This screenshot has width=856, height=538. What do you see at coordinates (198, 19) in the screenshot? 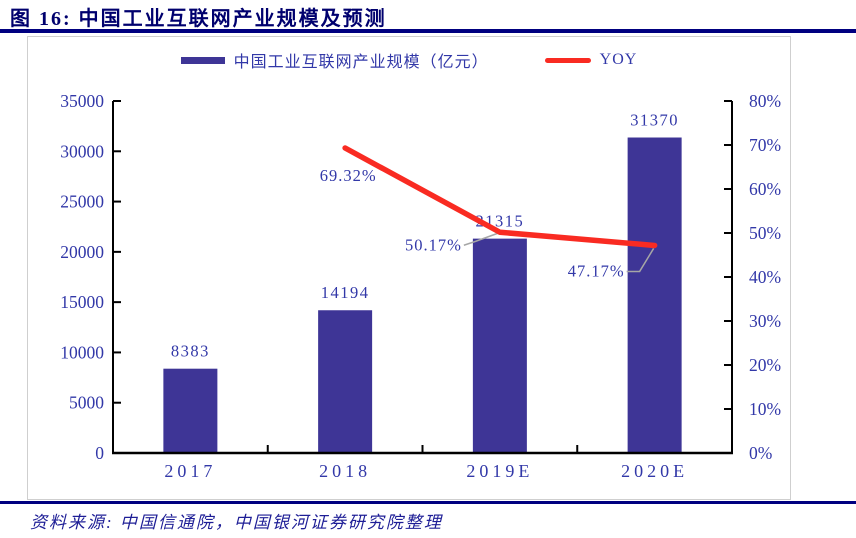
I see `figure-title: 图 16: 中国工业互联网产业规模及预测` at bounding box center [198, 19].